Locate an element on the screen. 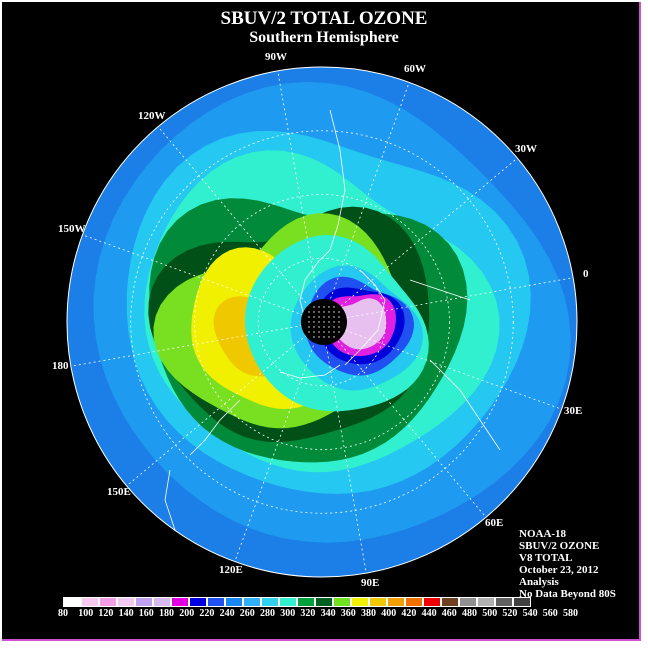  color-scale-label: 500 is located at coordinates (490, 613).